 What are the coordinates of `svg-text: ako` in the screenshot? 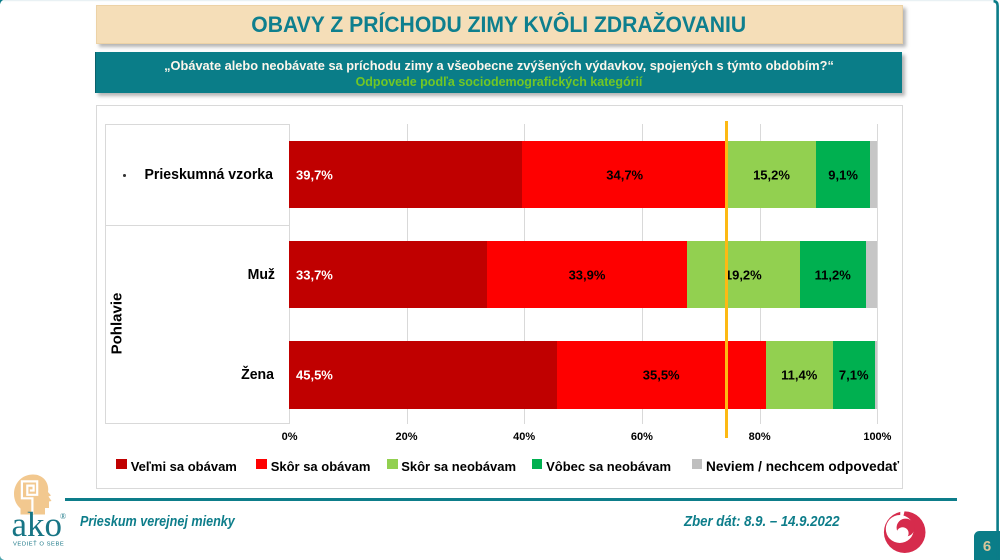 It's located at (37, 524).